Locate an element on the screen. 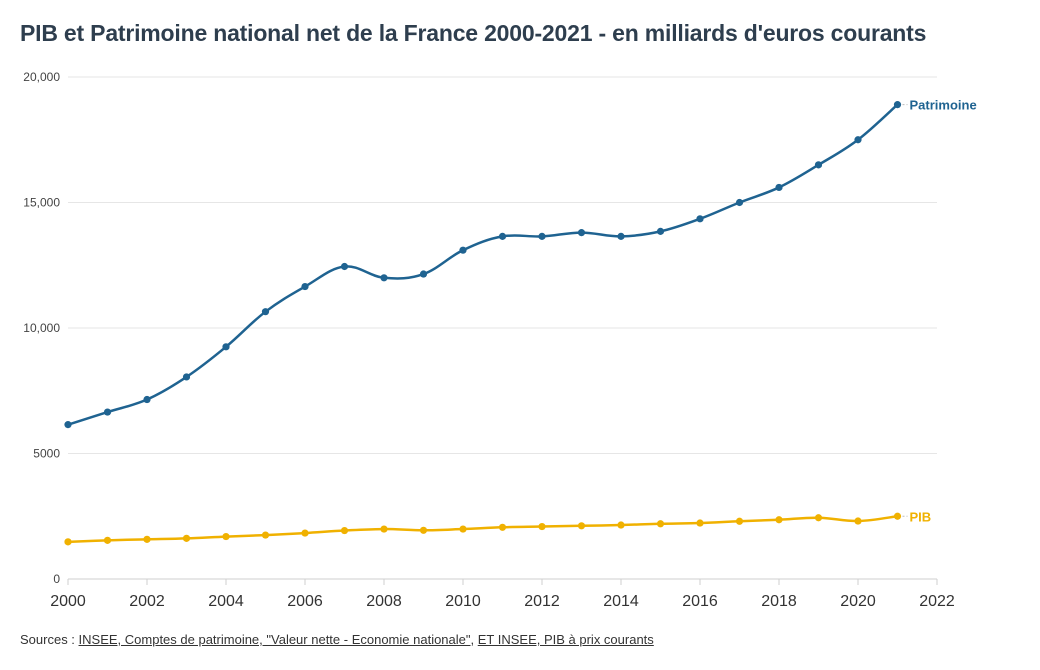  x-tick-label: 2018 is located at coordinates (779, 601).